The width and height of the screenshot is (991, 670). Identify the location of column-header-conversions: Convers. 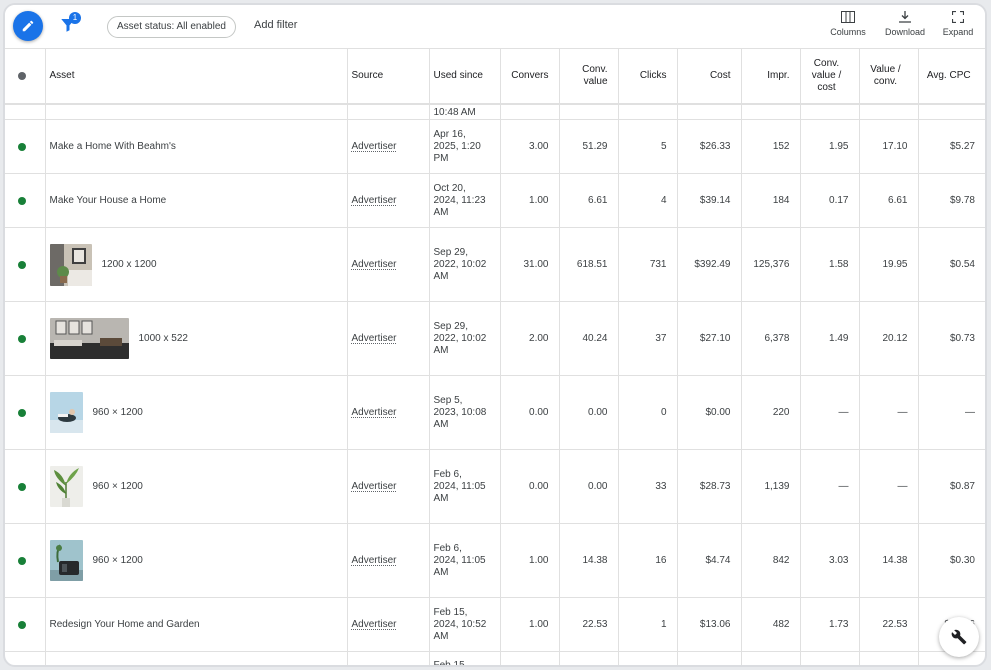
(530, 77).